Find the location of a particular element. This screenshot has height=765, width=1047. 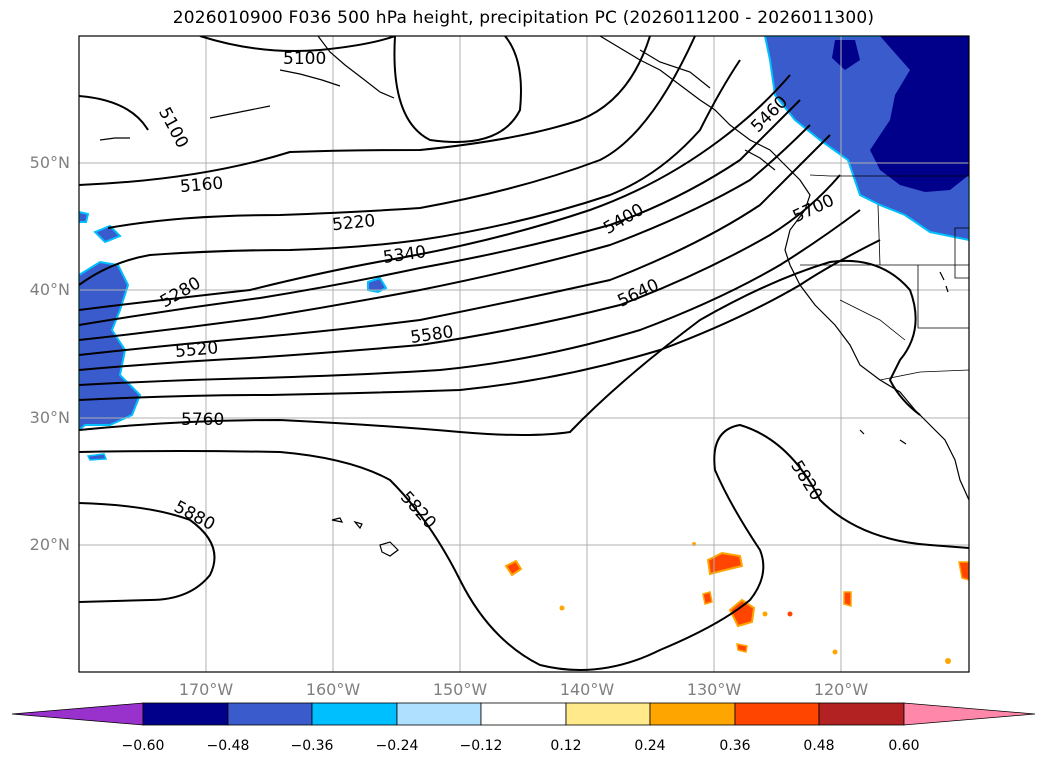

colorbar-tick-label: −0.60 is located at coordinates (143, 746).